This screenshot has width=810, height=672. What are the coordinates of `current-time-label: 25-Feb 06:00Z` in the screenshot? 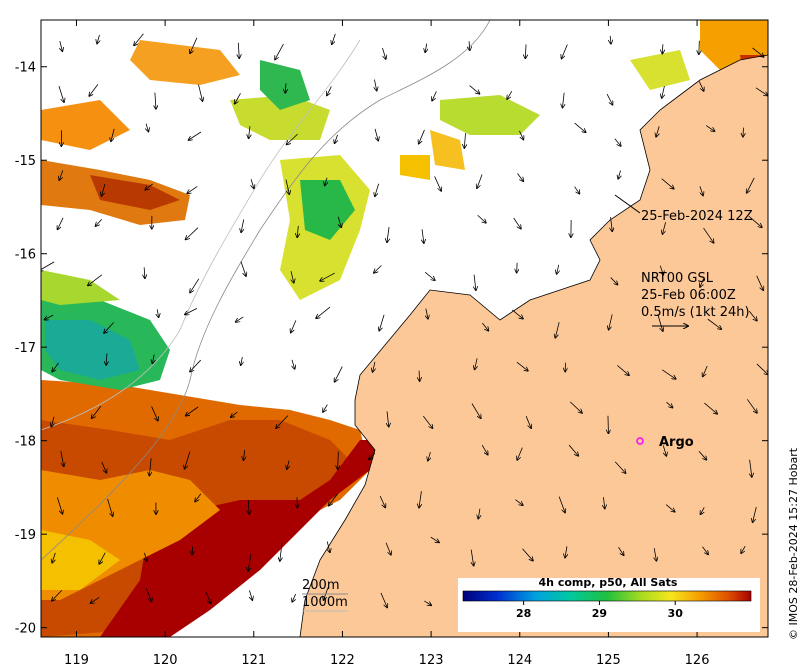 It's located at (688, 295).